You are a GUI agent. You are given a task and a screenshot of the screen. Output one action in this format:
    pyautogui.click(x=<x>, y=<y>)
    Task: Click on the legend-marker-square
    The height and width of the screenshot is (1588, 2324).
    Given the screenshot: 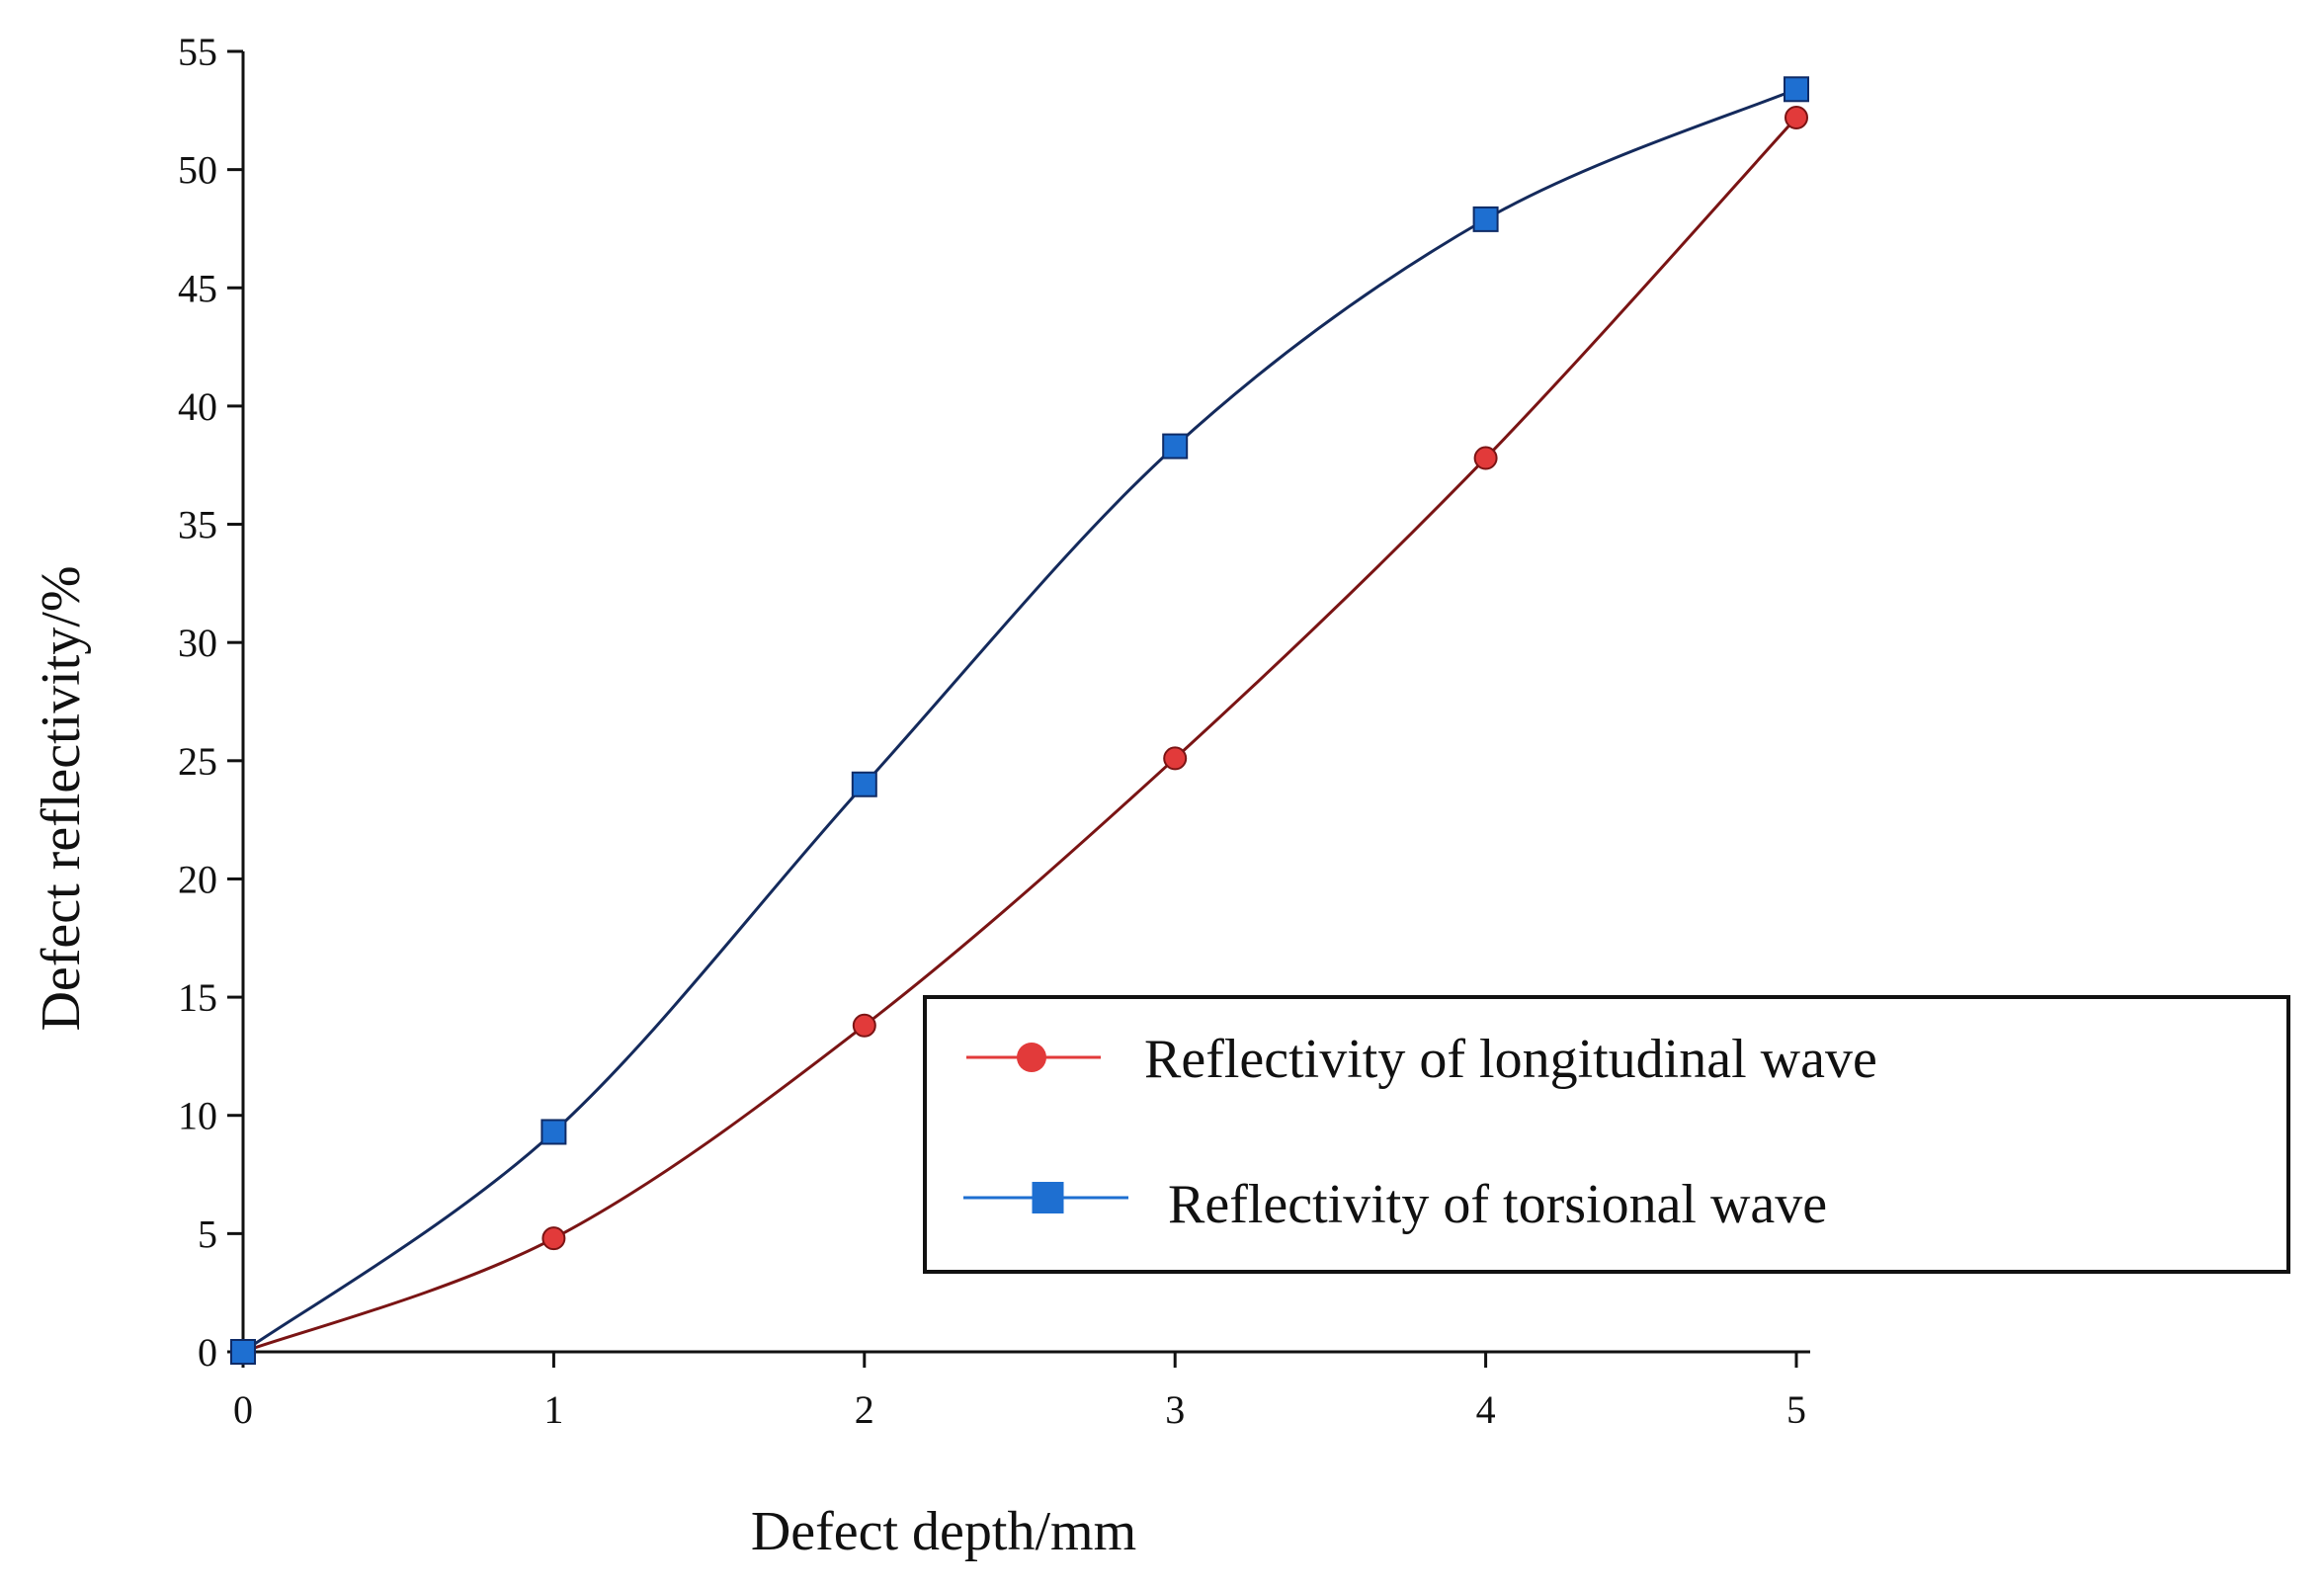 What is the action you would take?
    pyautogui.click(x=1048, y=1197)
    